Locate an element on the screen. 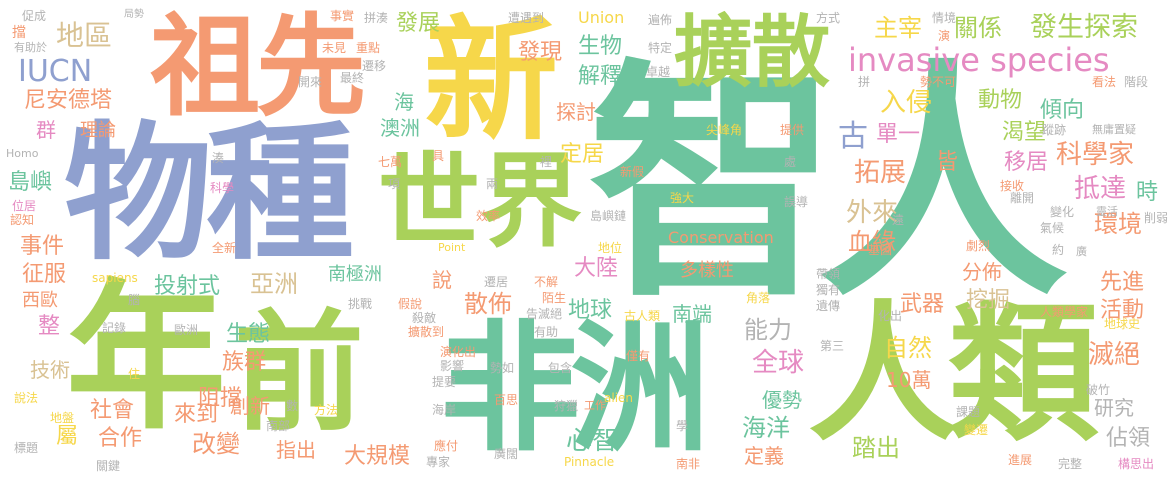  word-nao: 腦 is located at coordinates (134, 300).